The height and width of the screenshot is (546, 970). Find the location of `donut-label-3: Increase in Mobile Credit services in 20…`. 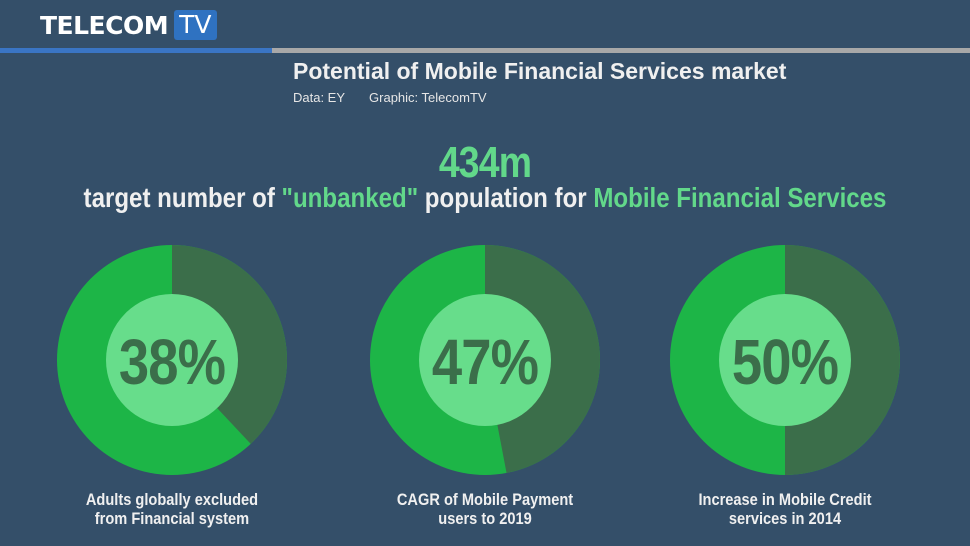

donut-label-3: Increase in Mobile Credit services in 20… is located at coordinates (785, 509).